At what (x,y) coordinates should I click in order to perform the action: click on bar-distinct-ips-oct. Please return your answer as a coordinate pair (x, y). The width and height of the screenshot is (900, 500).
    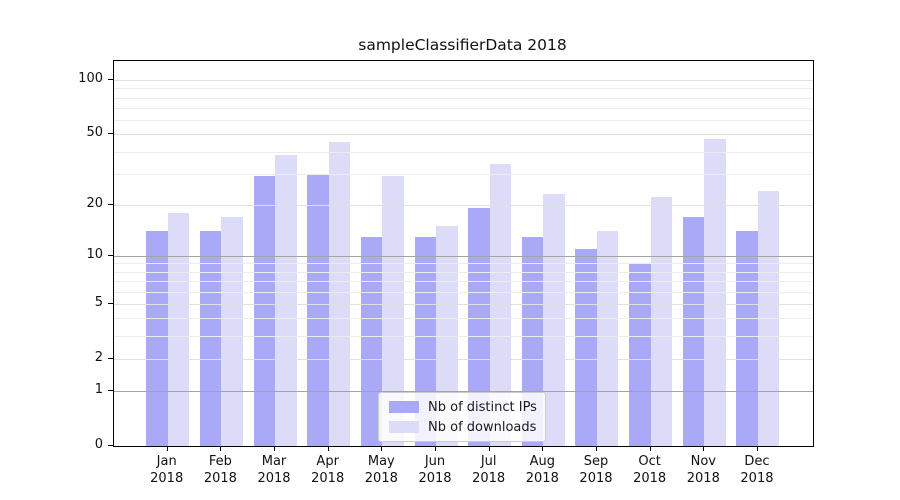
    Looking at the image, I should click on (640, 354).